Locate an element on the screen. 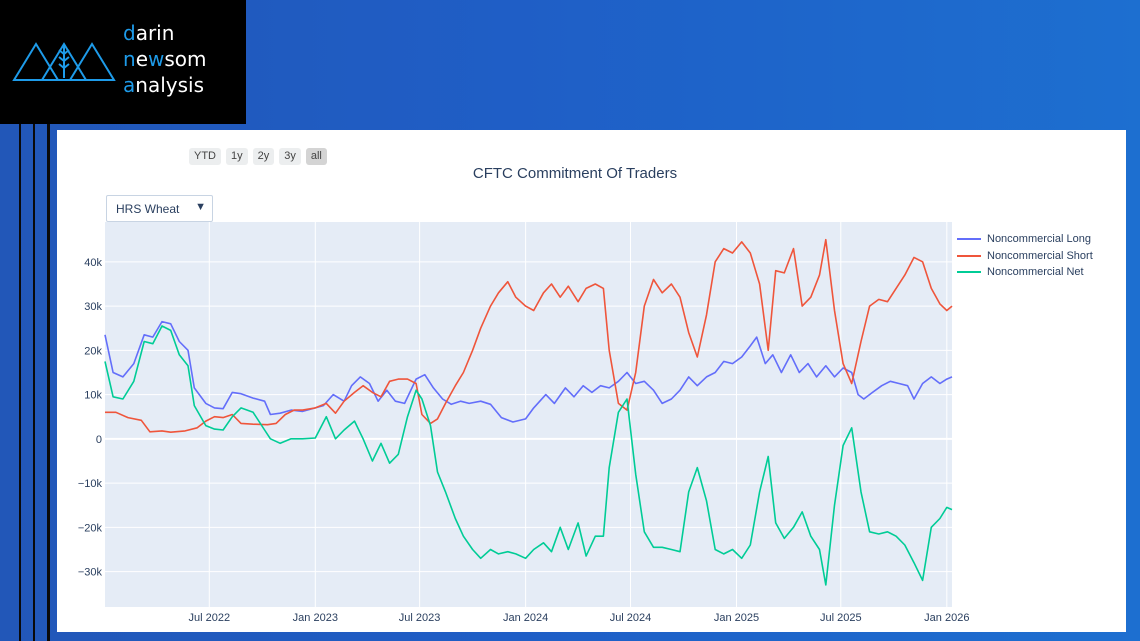 The width and height of the screenshot is (1140, 641). logo-mountains-icon is located at coordinates (64, 61).